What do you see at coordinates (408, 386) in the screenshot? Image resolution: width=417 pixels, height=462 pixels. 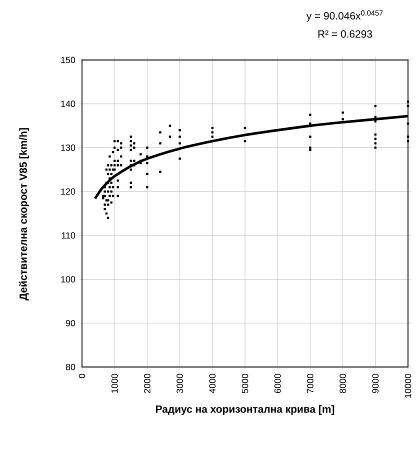 I see `x-tick-label: 10000` at bounding box center [408, 386].